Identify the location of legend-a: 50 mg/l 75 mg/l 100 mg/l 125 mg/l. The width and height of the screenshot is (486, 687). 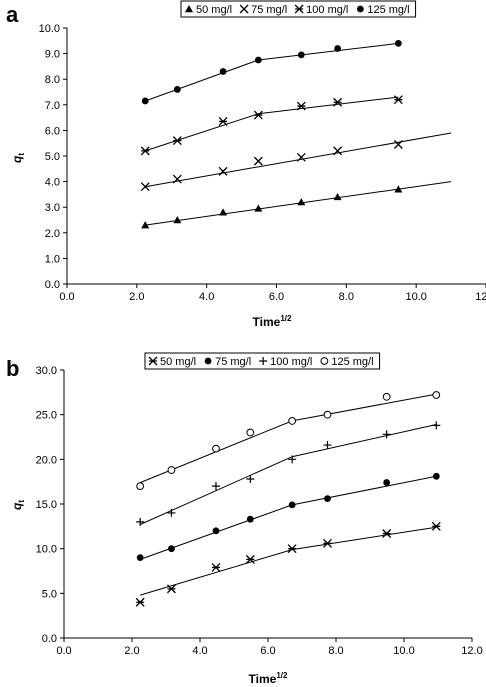
(298, 9).